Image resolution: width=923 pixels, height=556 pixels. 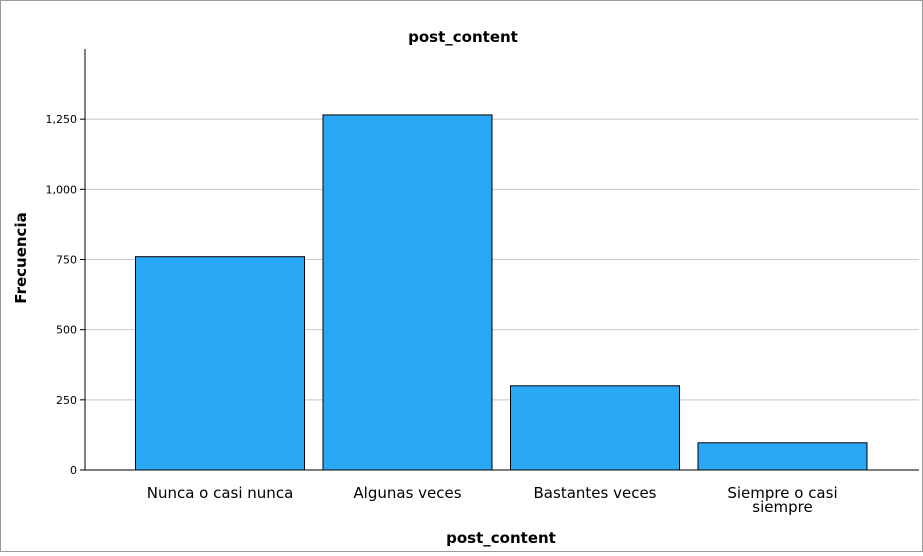 What do you see at coordinates (782, 500) in the screenshot?
I see `x-tick-label: Siempre o casi siempre` at bounding box center [782, 500].